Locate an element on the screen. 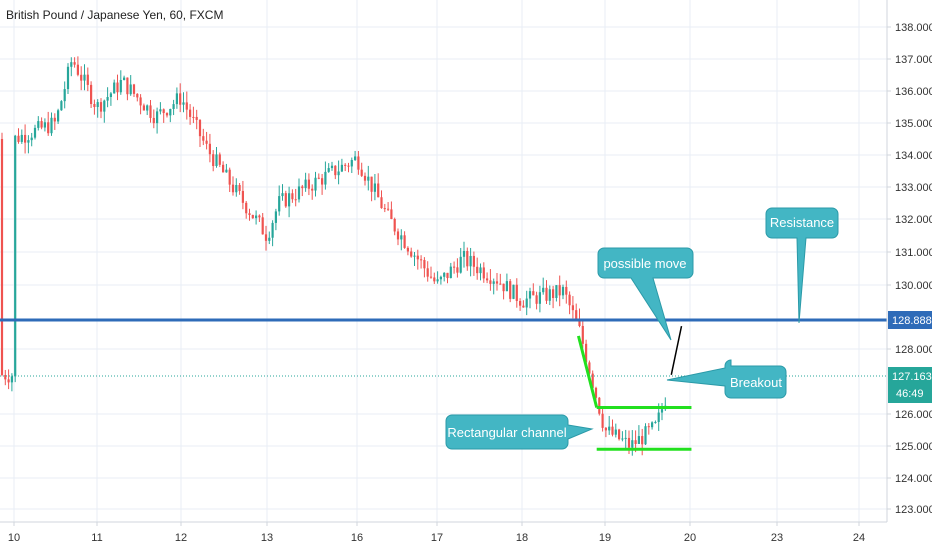 This screenshot has width=932, height=550. price-tick-label: 125.000 is located at coordinates (913, 447).